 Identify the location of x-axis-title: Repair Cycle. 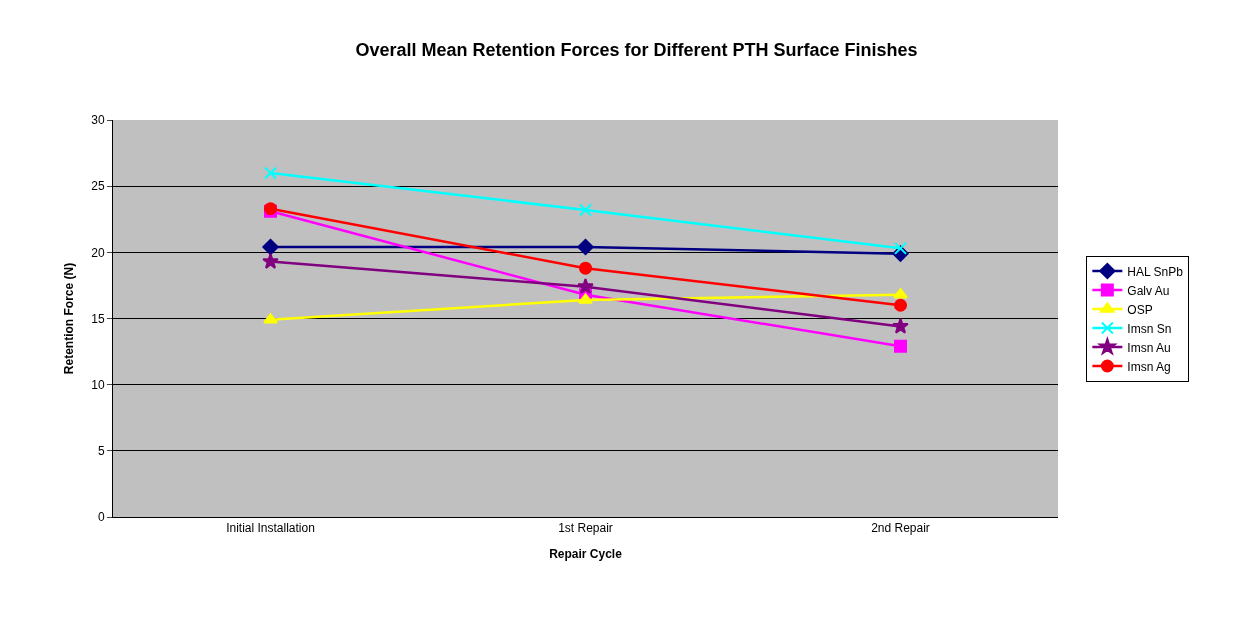
(586, 554).